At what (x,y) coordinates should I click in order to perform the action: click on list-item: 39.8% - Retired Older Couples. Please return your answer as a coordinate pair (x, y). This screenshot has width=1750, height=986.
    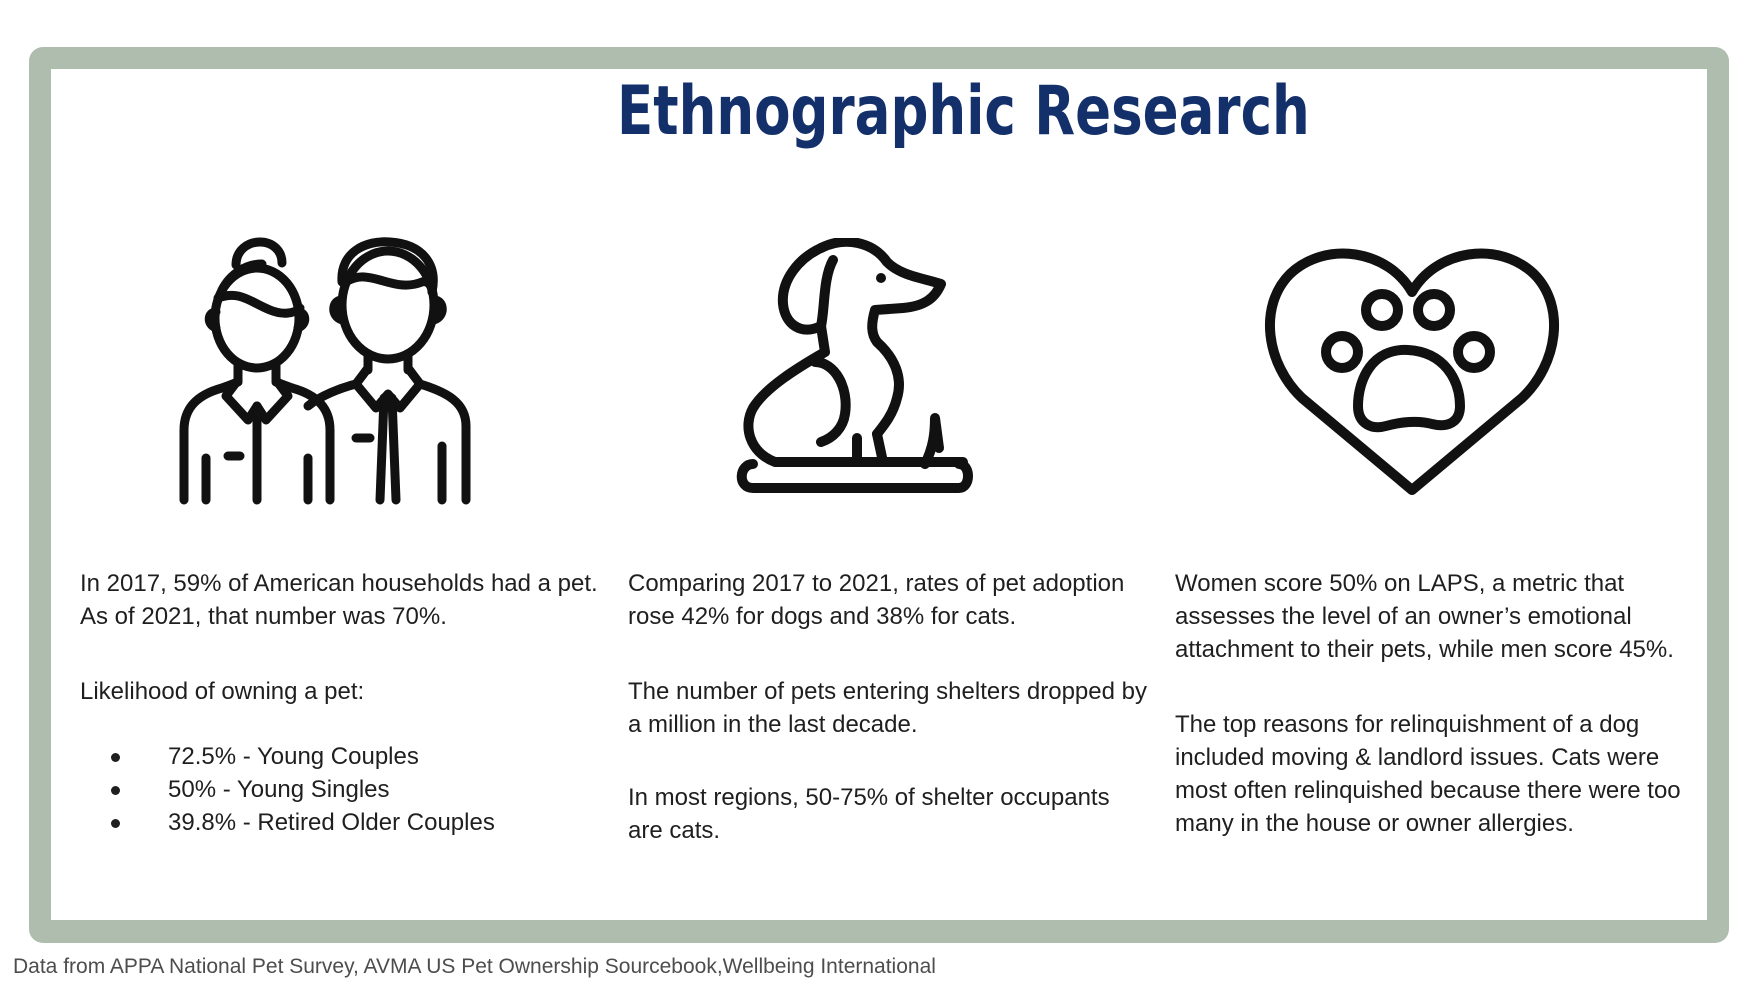
    Looking at the image, I should click on (350, 822).